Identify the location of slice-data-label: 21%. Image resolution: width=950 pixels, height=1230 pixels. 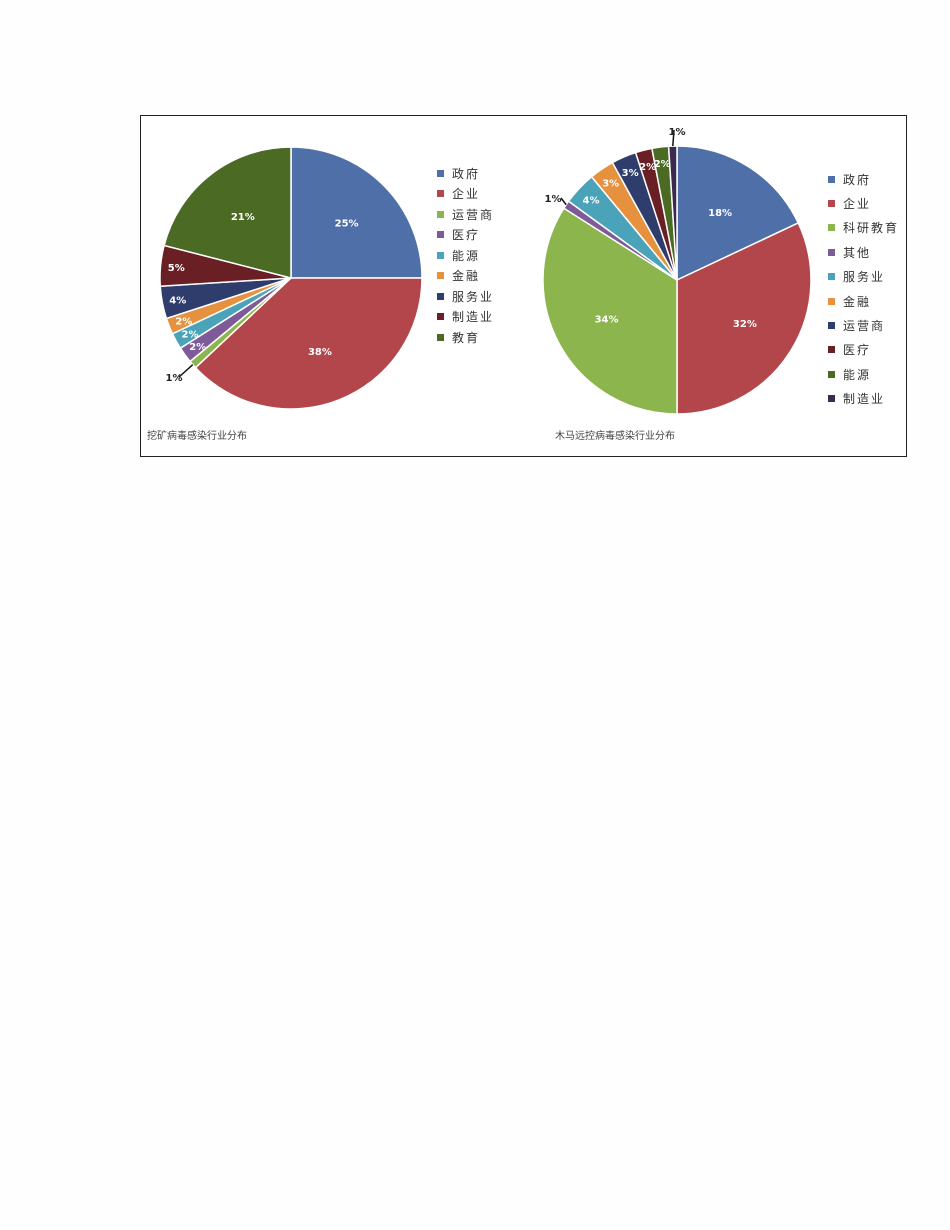
(243, 217).